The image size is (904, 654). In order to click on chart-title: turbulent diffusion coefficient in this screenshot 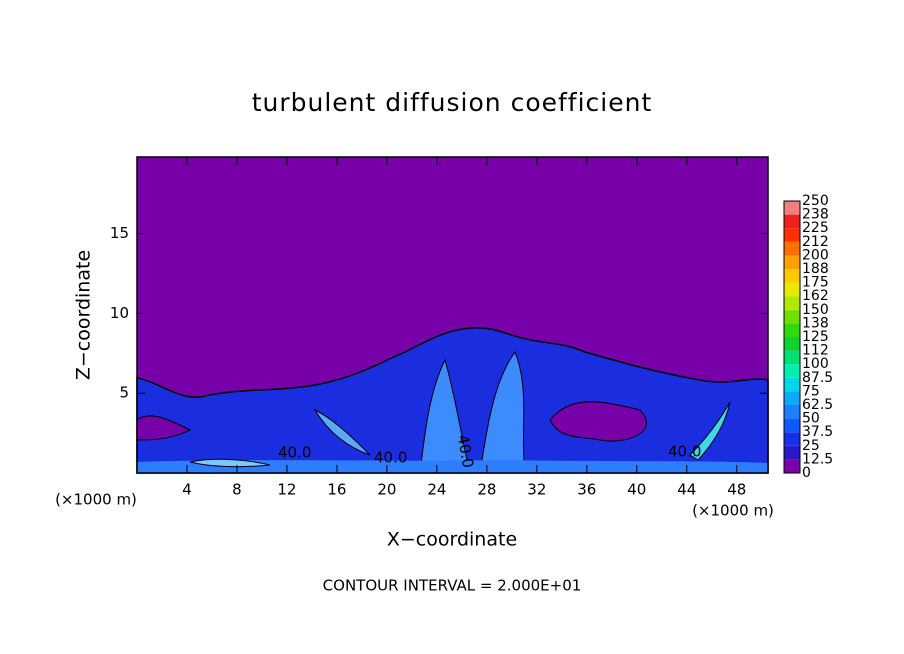, I will do `click(452, 102)`.